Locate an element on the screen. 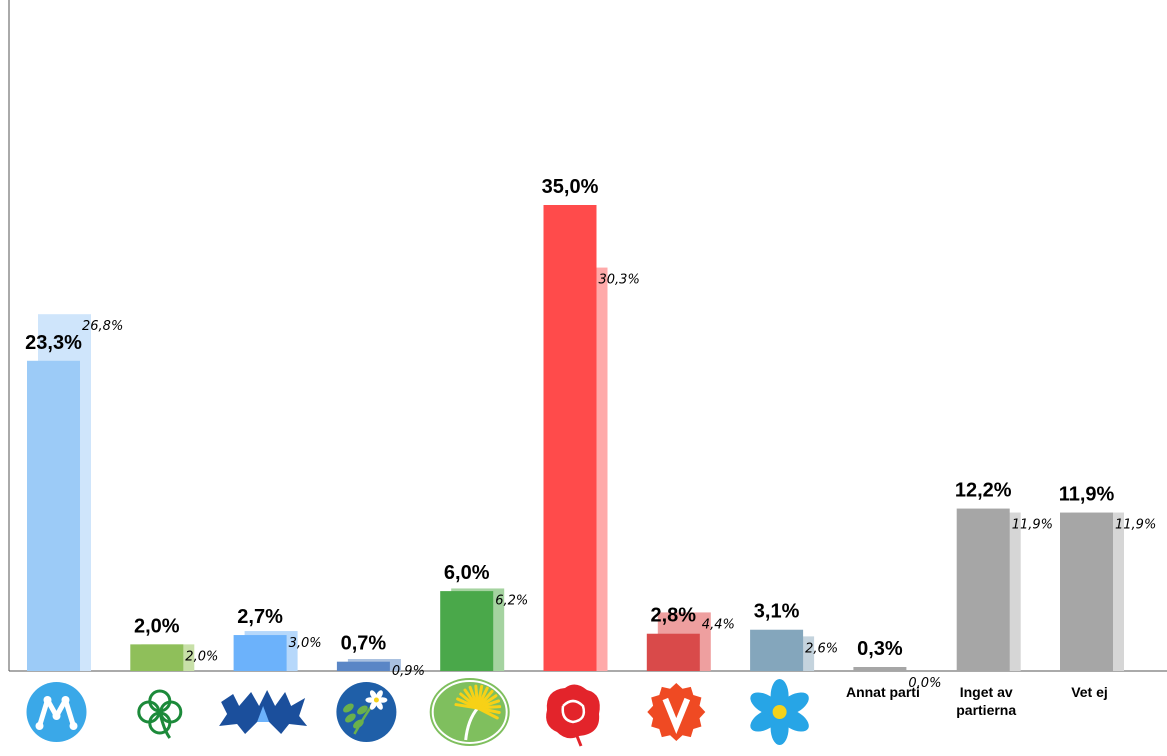  previous-value-label: 30,3% is located at coordinates (619, 280).